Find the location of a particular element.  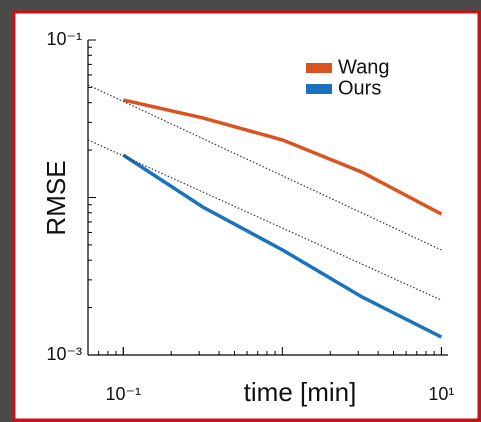

legend-label: Wang is located at coordinates (364, 67).